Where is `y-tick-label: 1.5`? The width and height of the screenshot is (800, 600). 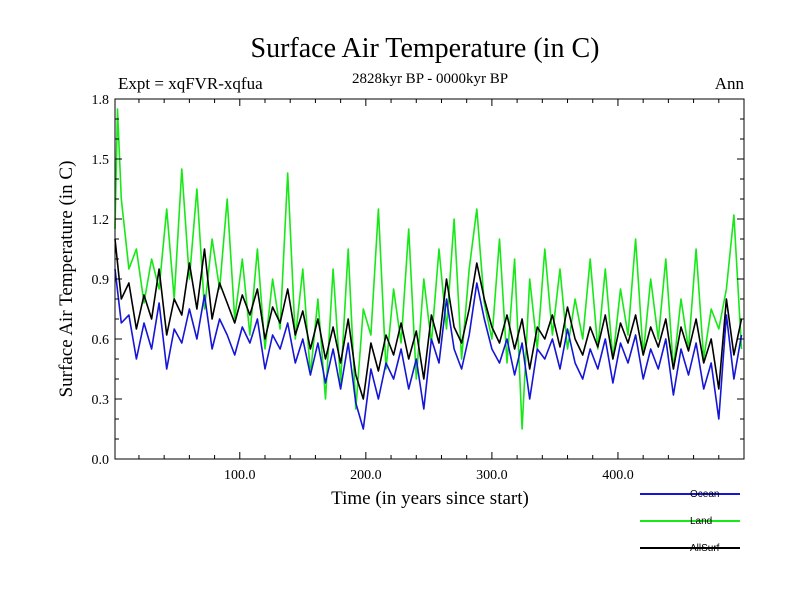
y-tick-label: 1.5 is located at coordinates (101, 160).